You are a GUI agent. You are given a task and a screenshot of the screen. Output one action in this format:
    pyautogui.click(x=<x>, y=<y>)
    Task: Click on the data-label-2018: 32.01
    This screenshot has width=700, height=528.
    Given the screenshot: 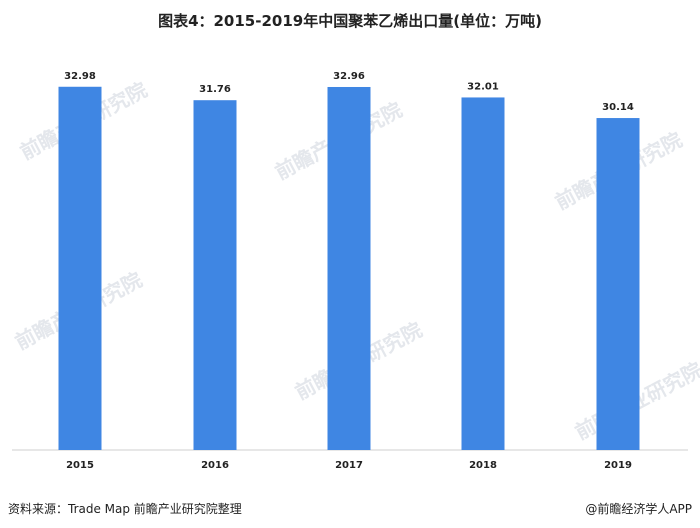 What is the action you would take?
    pyautogui.click(x=483, y=86)
    